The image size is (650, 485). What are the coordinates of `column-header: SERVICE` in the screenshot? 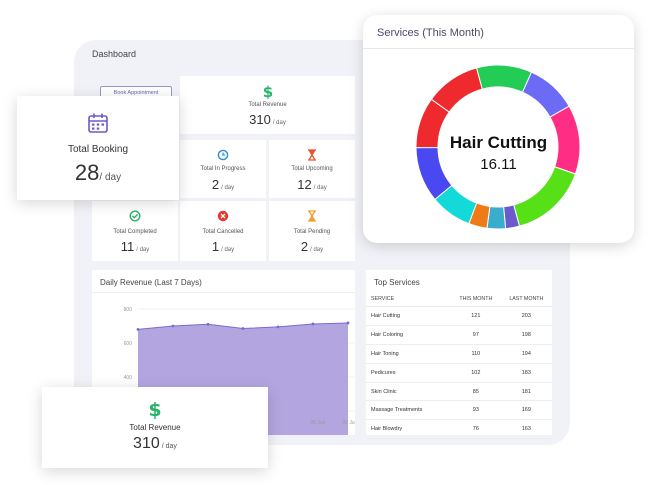 It's located at (408, 299).